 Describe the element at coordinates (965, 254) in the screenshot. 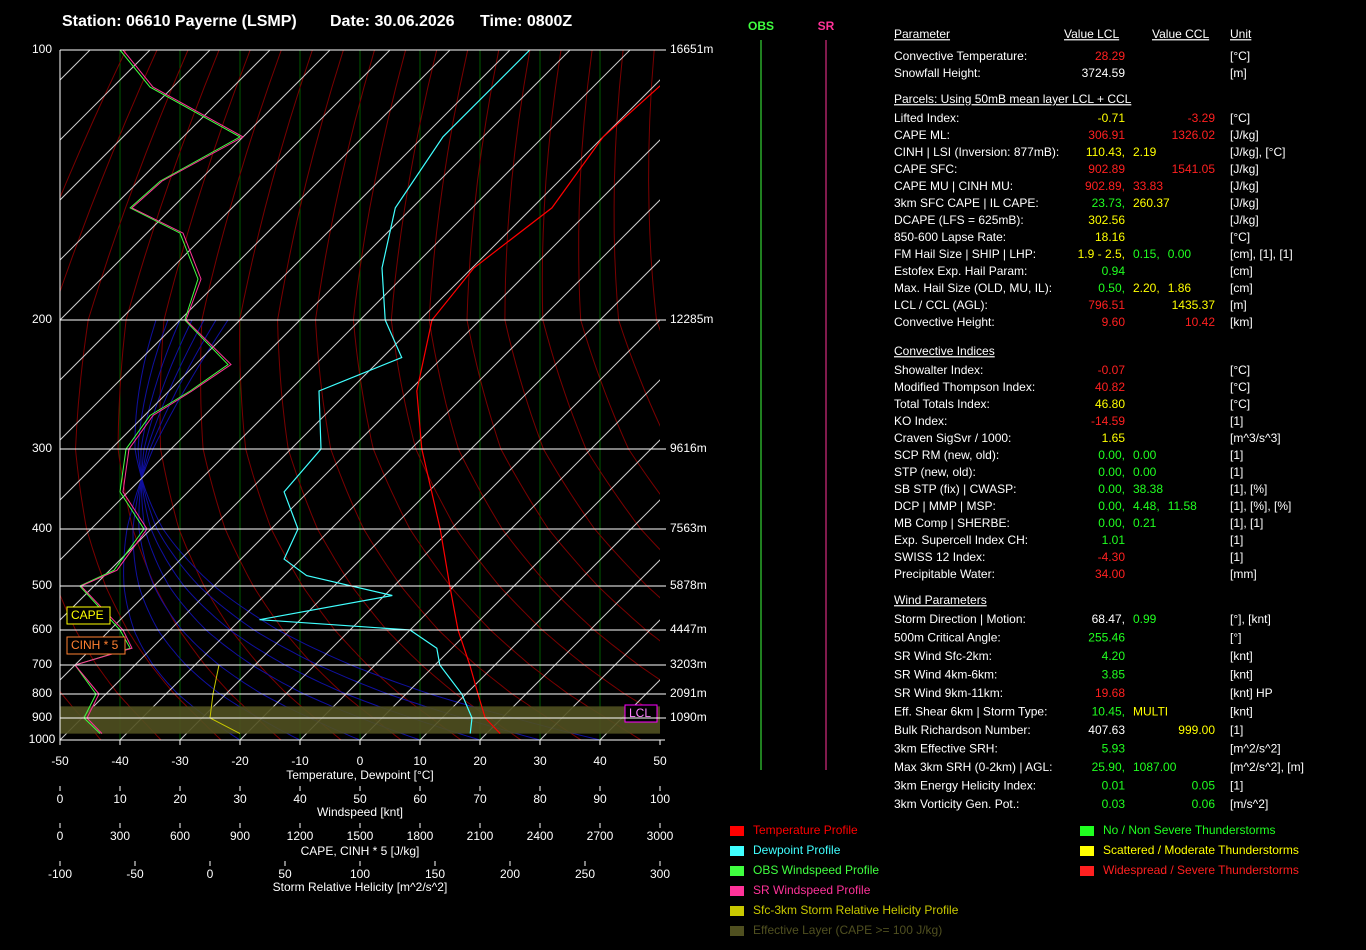

I see `param-label: FM Hail Size | SHIP | LHP:` at that location.